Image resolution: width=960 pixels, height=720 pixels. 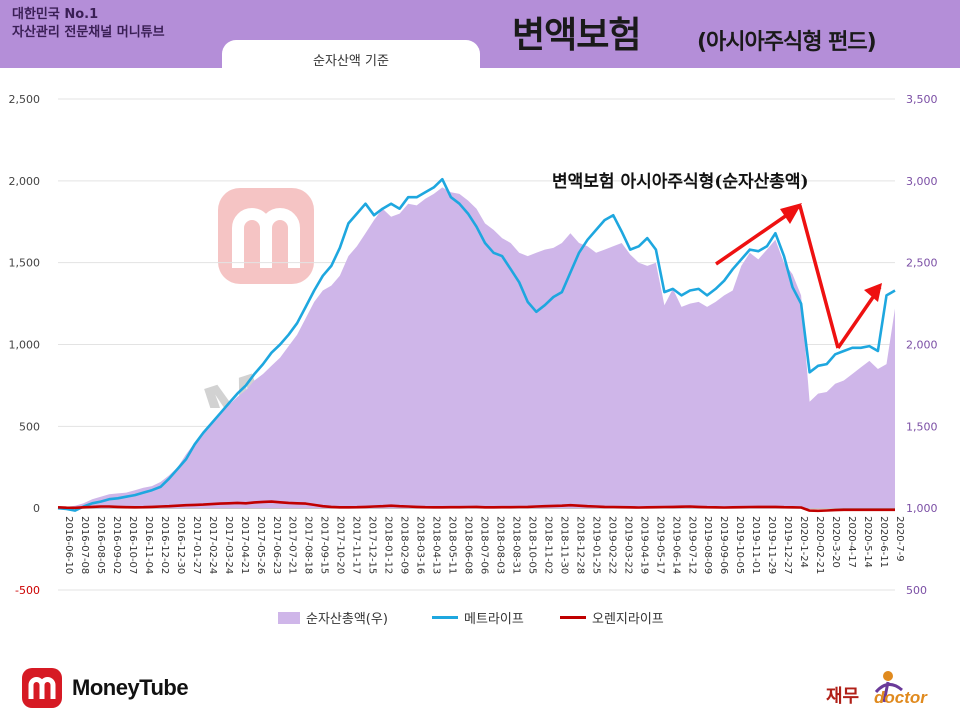 What do you see at coordinates (707, 545) in the screenshot?
I see `x-tick-label: 2019-08-09` at bounding box center [707, 545].